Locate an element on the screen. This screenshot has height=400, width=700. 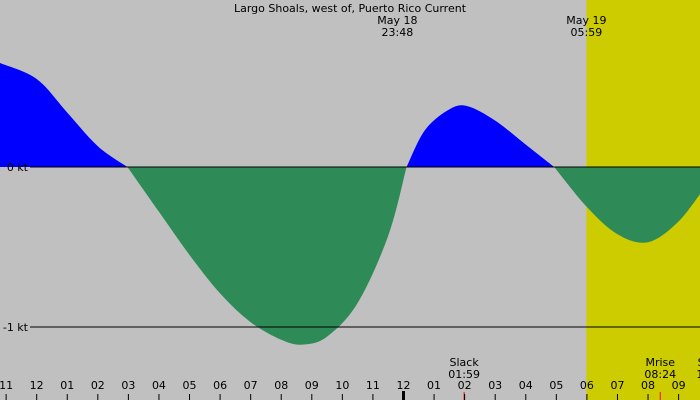
ebb-current-area is located at coordinates (627, 205).